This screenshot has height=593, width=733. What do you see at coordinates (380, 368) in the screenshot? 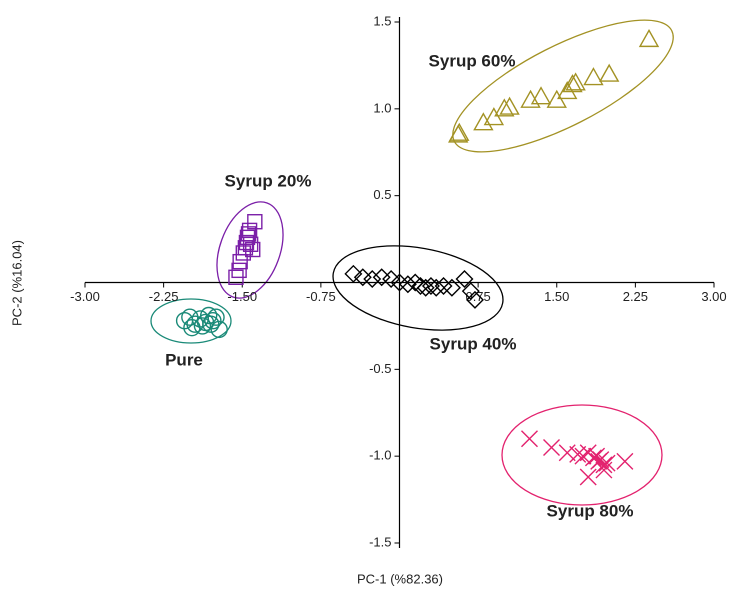
I see `y-tick-label: -0.5` at bounding box center [380, 368].